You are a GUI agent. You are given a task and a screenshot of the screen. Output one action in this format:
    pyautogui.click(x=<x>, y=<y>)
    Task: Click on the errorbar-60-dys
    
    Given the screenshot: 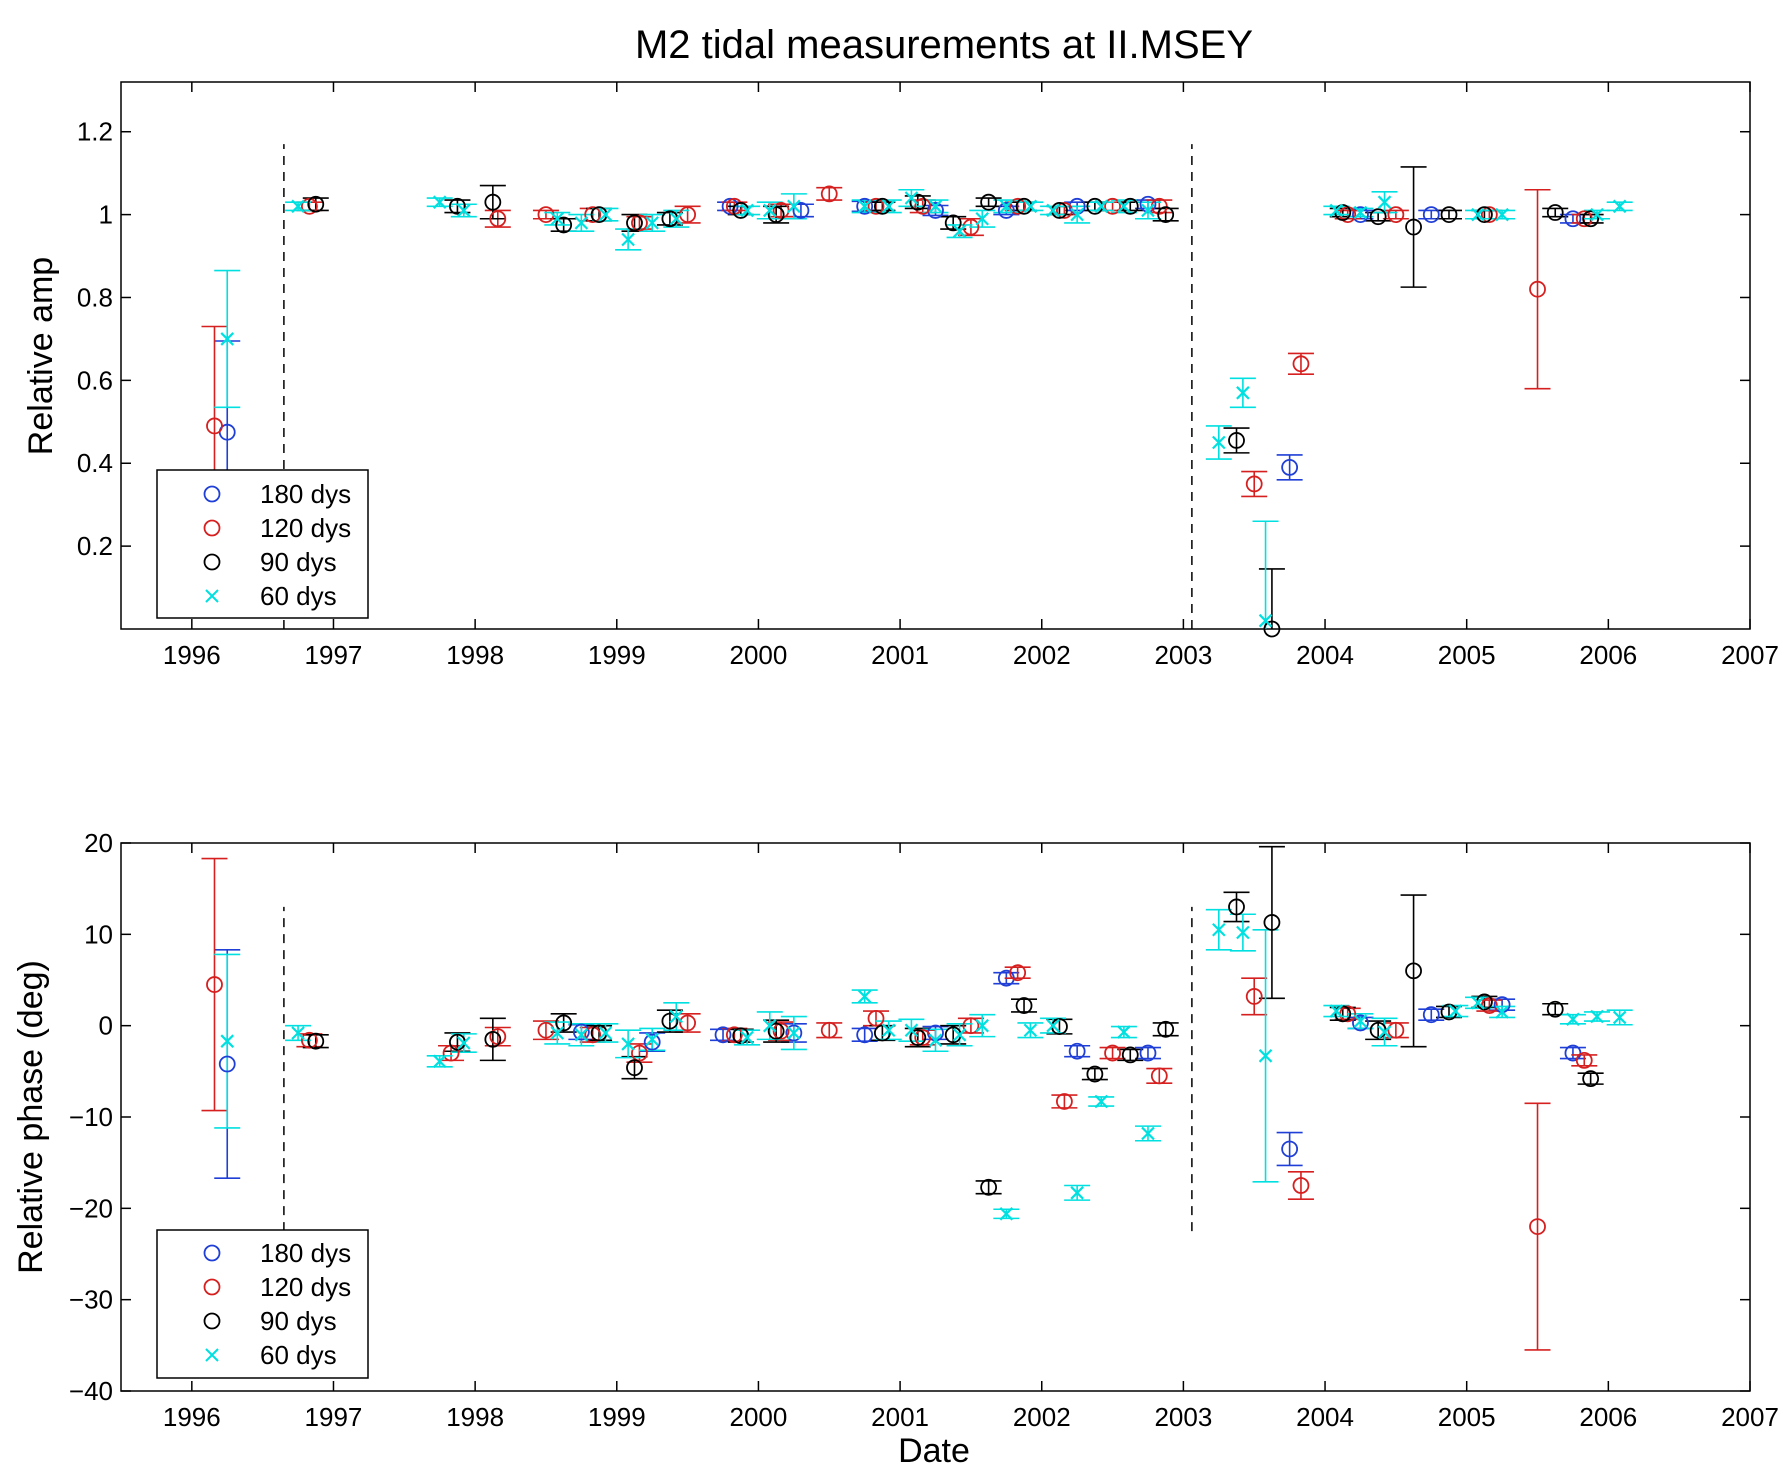 What is the action you would take?
    pyautogui.click(x=1265, y=574)
    